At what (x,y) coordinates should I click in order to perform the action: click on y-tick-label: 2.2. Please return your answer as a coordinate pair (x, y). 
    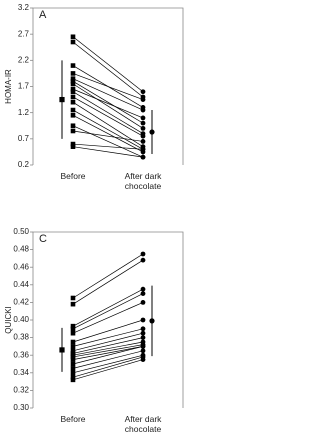
    Looking at the image, I should click on (24, 59).